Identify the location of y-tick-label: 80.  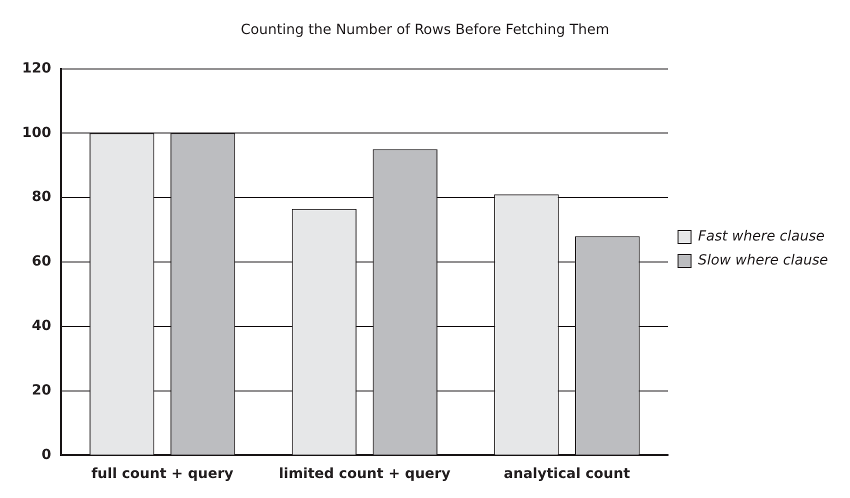
(42, 197).